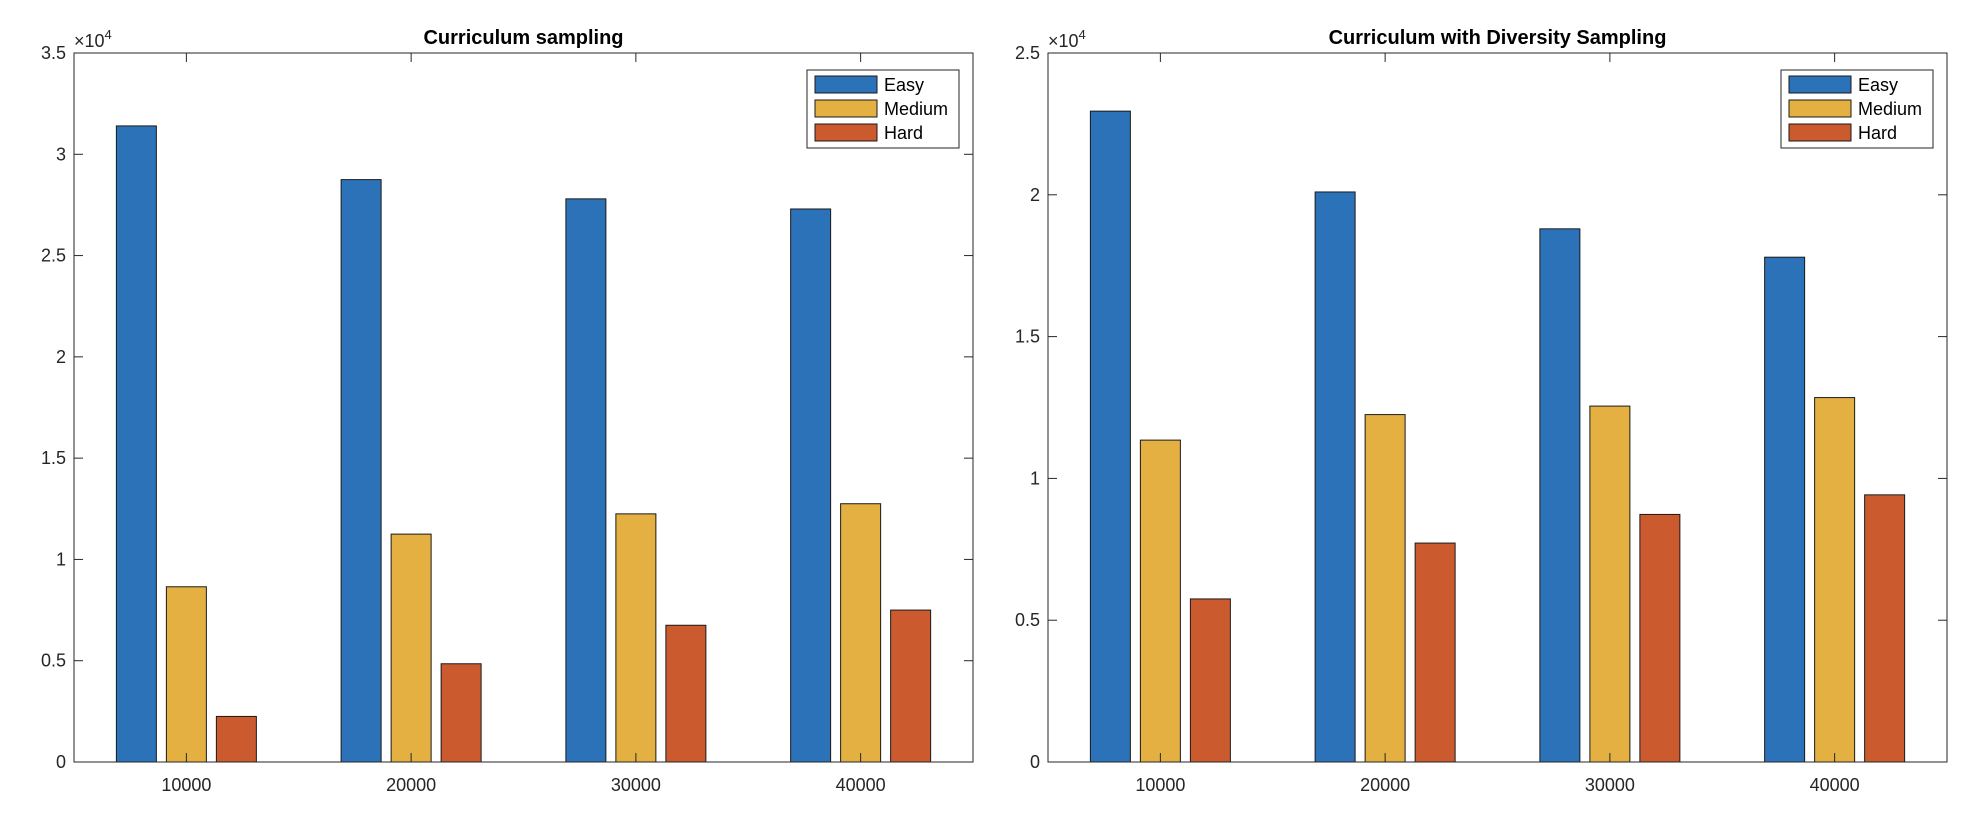 This screenshot has width=1974, height=813. What do you see at coordinates (1498, 38) in the screenshot?
I see `chart-title: Curriculum with Diversity Sampling` at bounding box center [1498, 38].